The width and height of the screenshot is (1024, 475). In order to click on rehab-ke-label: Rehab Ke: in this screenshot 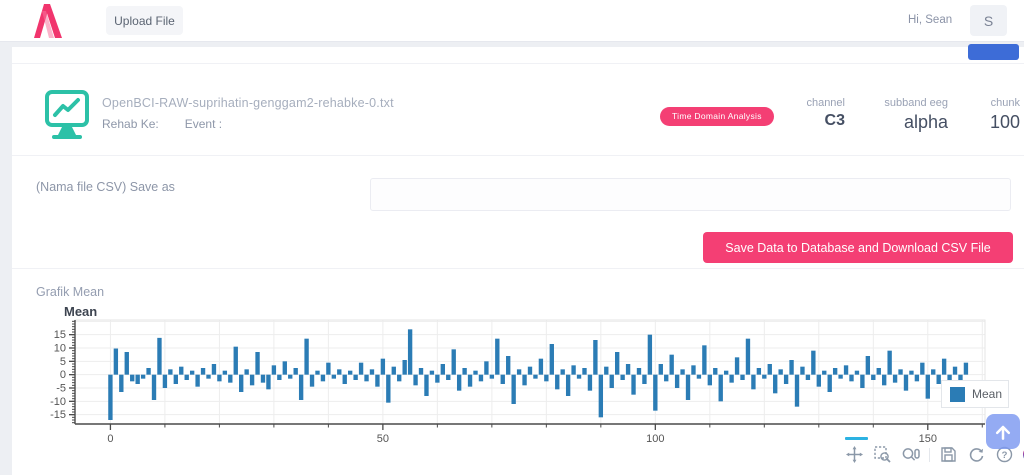, I will do `click(130, 124)`.